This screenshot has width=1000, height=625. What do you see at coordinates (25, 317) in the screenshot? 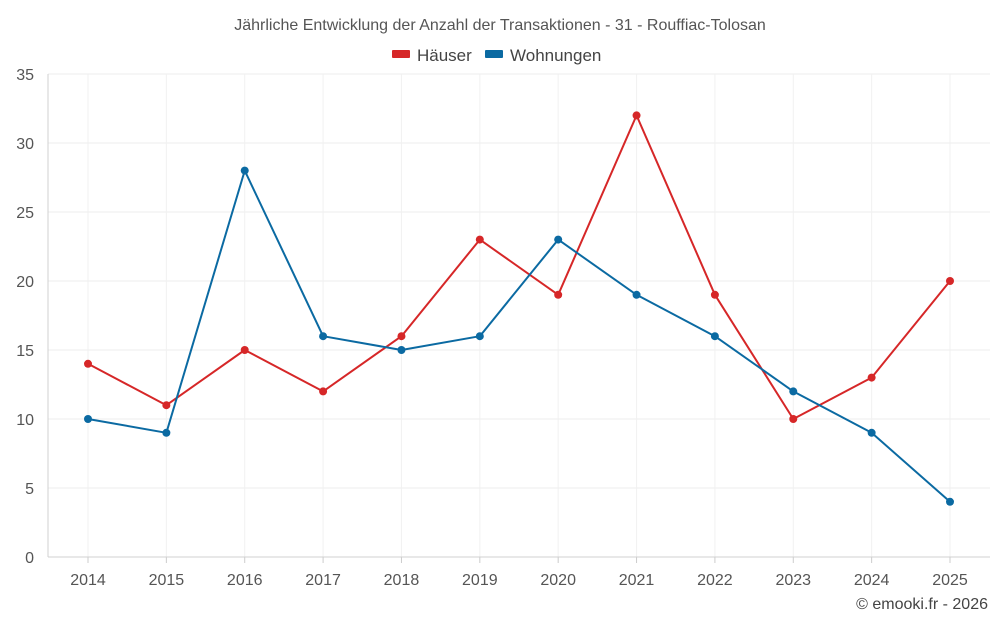
I see `y-axis-ticks: 0 5 10 15 20 25 30 35` at bounding box center [25, 317].